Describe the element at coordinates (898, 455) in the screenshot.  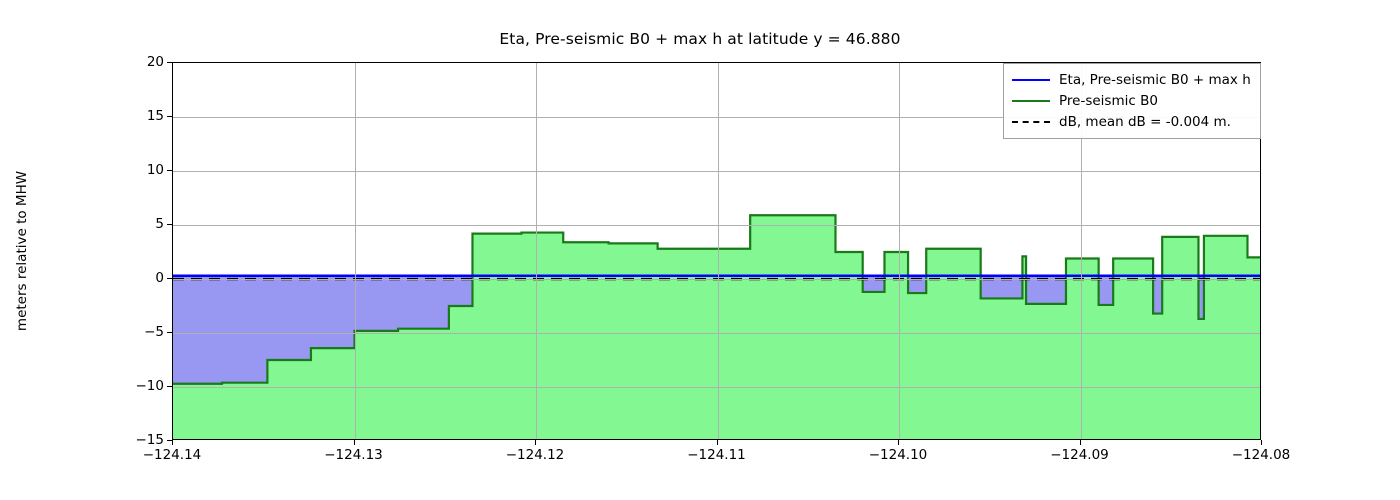
I see `x-tick-label: −124.10` at that location.